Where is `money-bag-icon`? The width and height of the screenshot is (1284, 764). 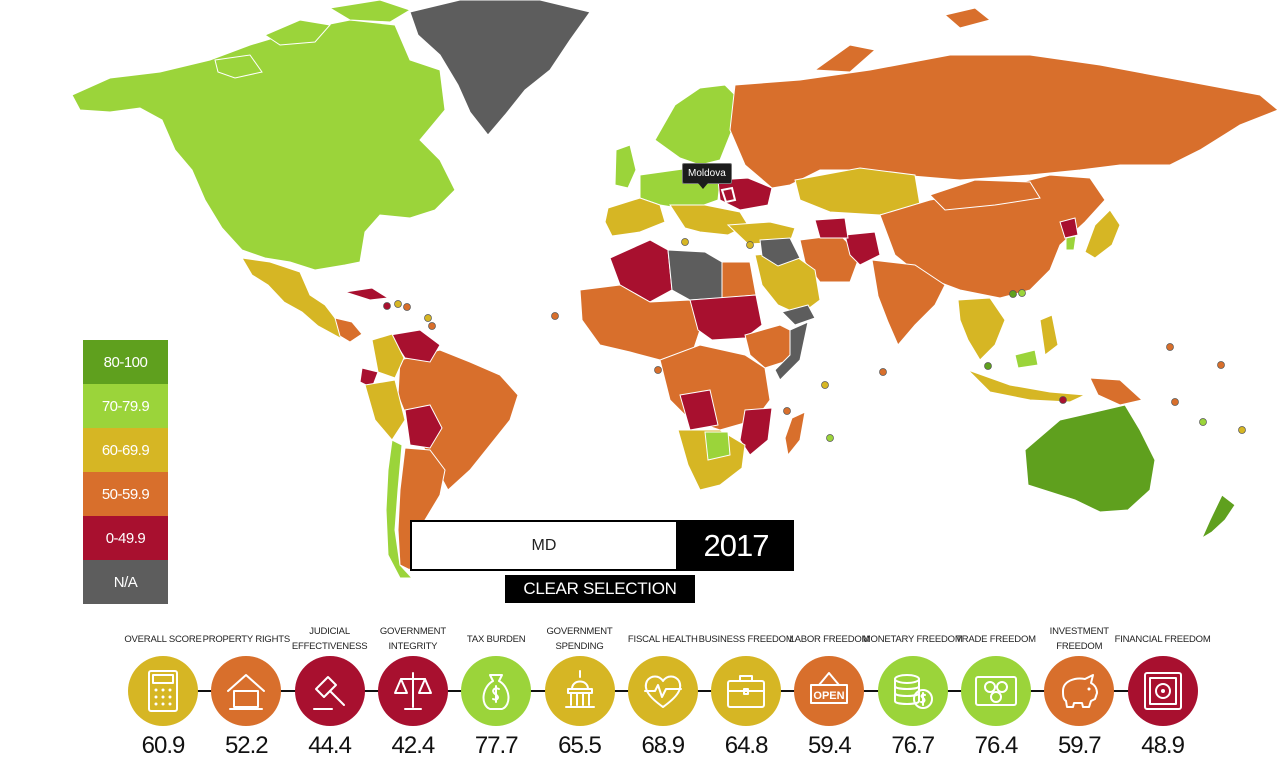
money-bag-icon is located at coordinates (496, 691).